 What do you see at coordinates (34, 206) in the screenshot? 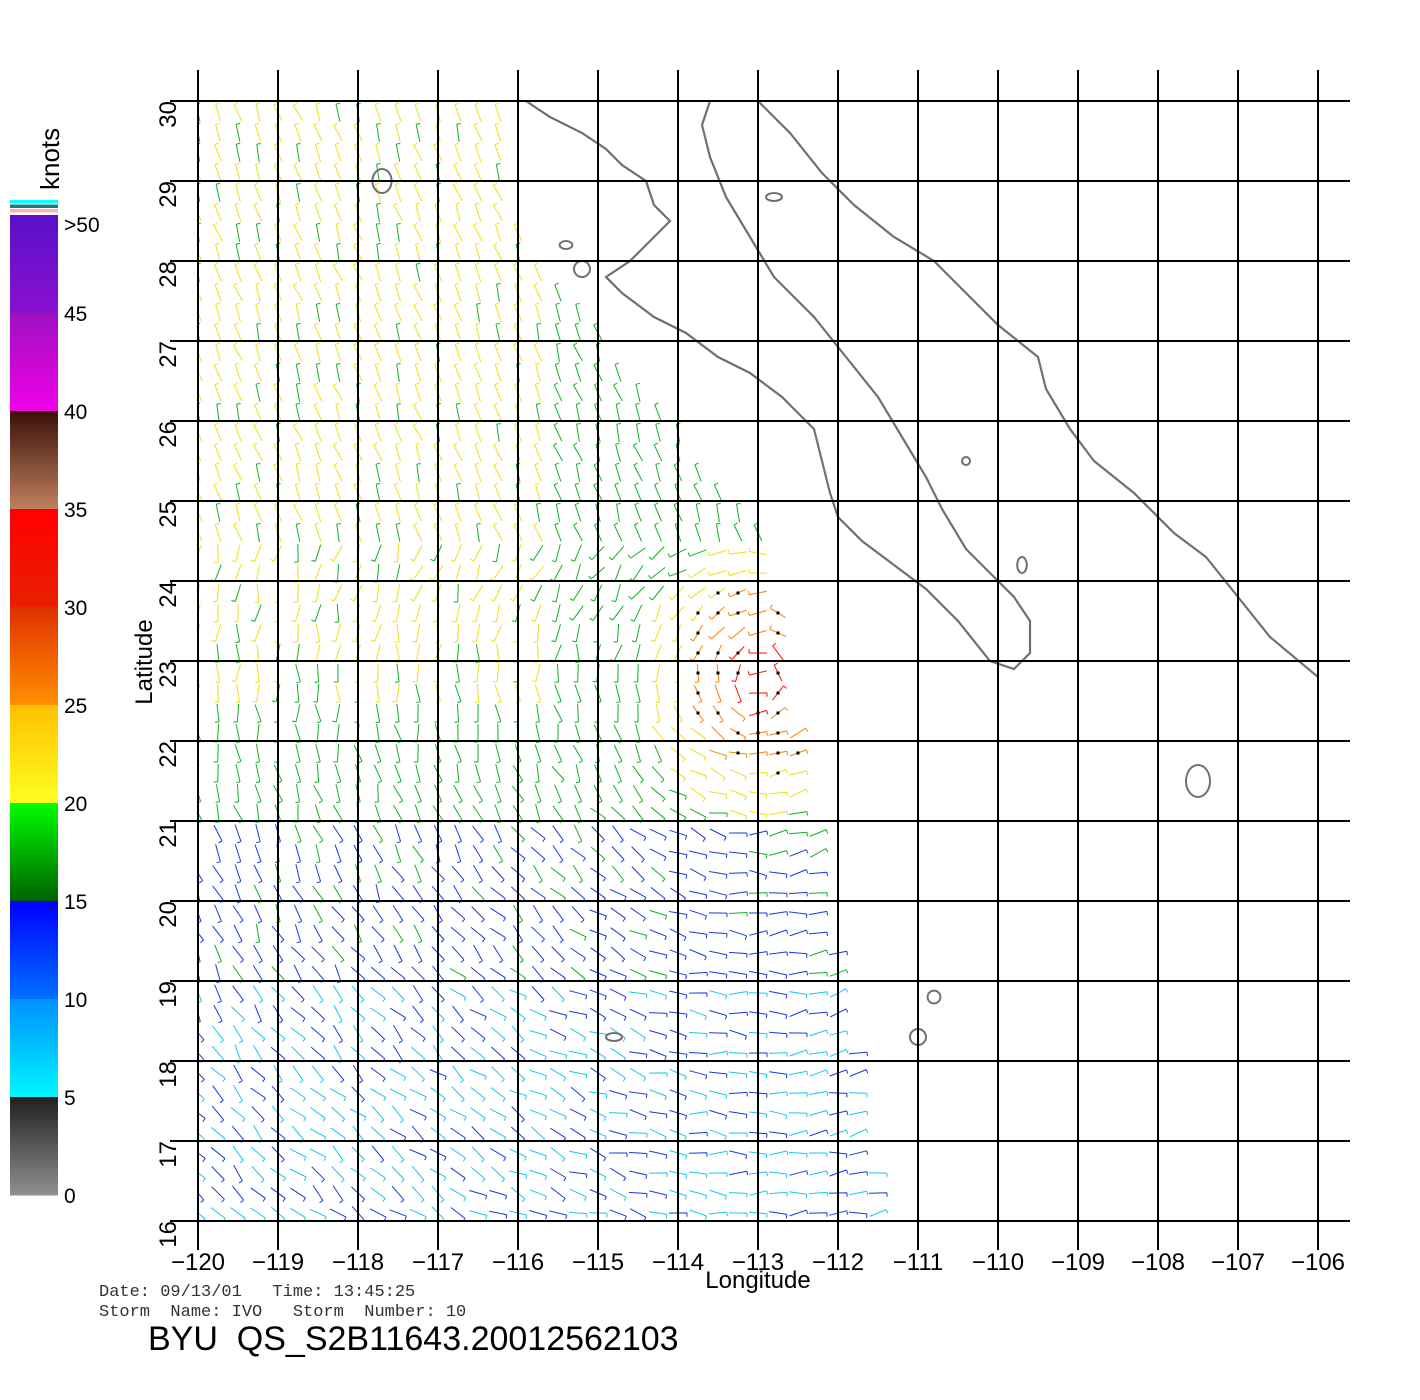
I see `colorbar-overrange-stripe` at bounding box center [34, 206].